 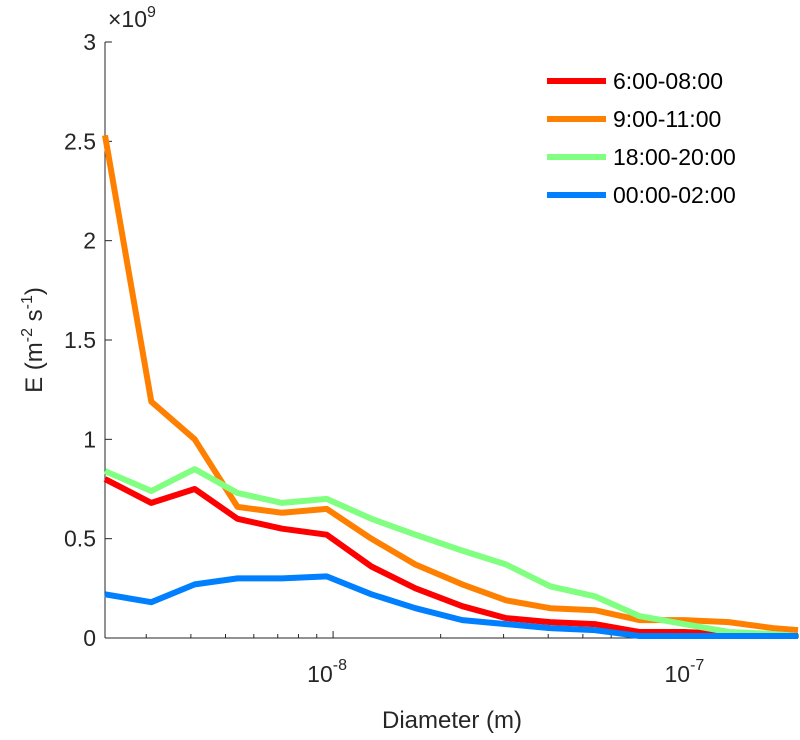 What do you see at coordinates (327, 672) in the screenshot?
I see `x-tick-label: 10⁻⁸` at bounding box center [327, 672].